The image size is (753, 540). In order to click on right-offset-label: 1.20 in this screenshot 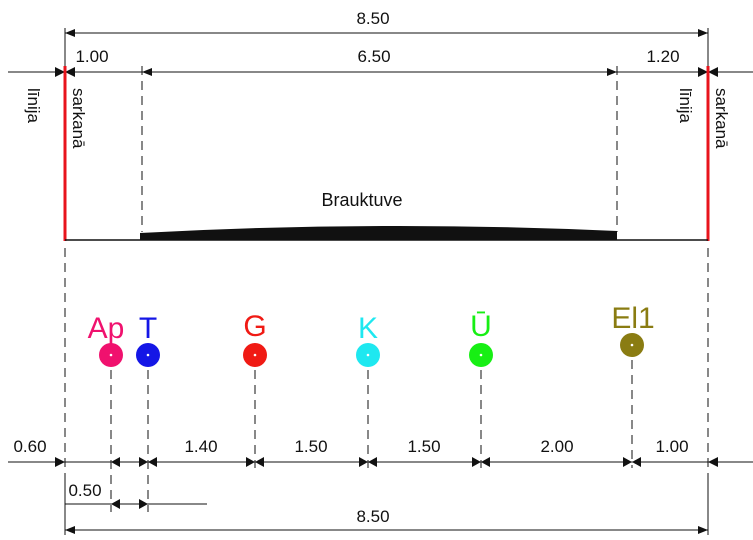, I will do `click(662, 56)`.